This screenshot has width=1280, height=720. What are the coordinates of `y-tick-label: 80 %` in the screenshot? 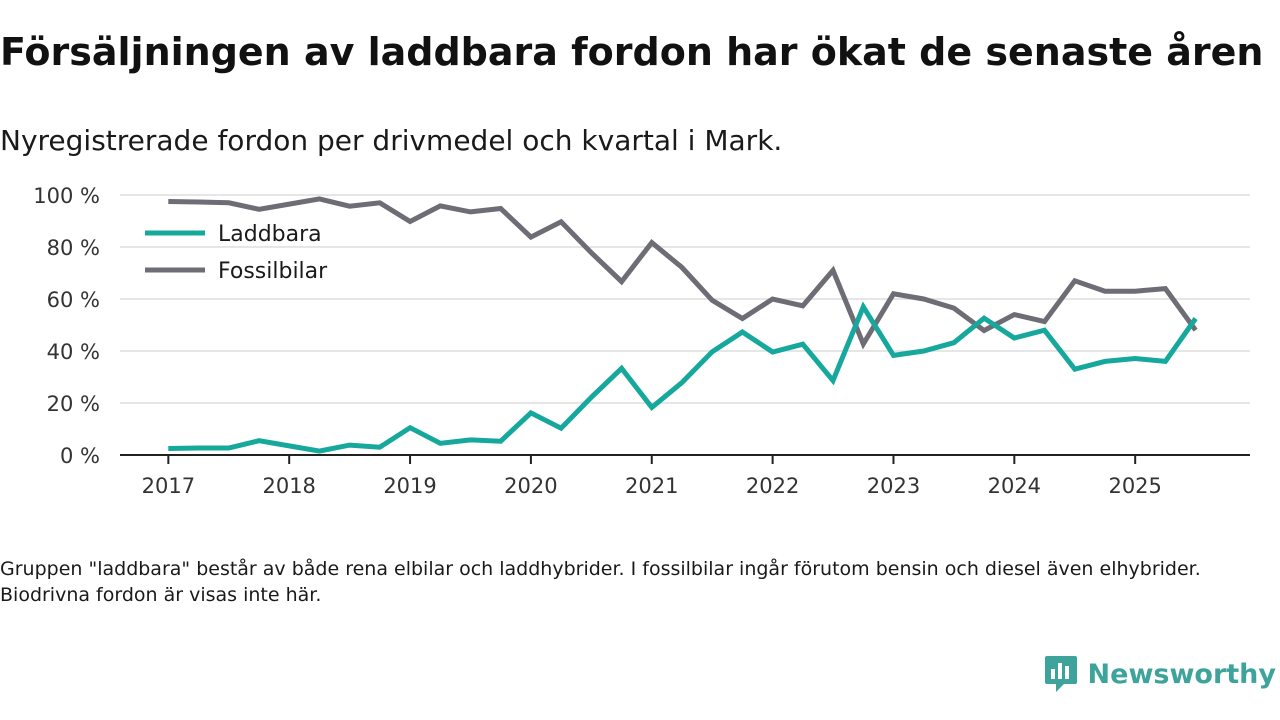 It's located at (73, 248).